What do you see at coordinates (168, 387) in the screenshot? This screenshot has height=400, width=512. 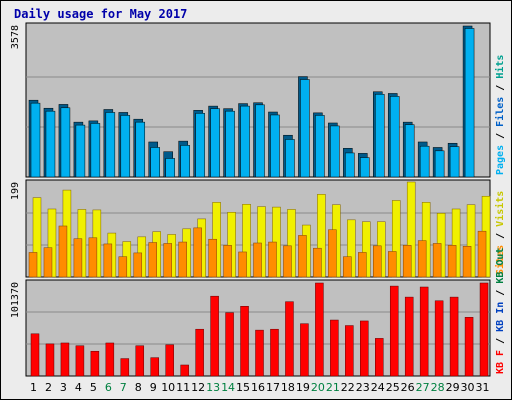 I see `day-label: 10` at bounding box center [168, 387].